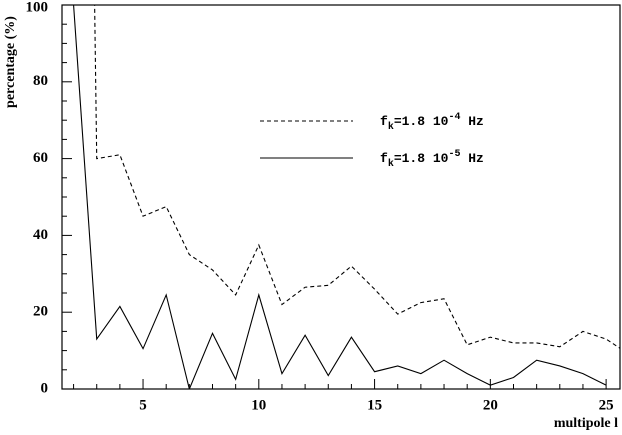 The width and height of the screenshot is (622, 435). What do you see at coordinates (40, 81) in the screenshot?
I see `y-tick-label: 80` at bounding box center [40, 81].